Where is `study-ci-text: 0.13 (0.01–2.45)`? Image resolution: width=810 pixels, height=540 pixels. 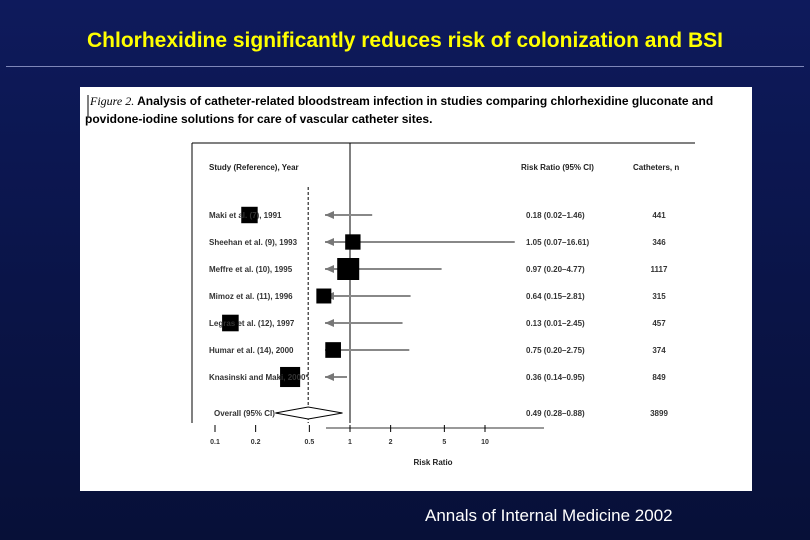 study-ci-text: 0.13 (0.01–2.45) is located at coordinates (555, 323).